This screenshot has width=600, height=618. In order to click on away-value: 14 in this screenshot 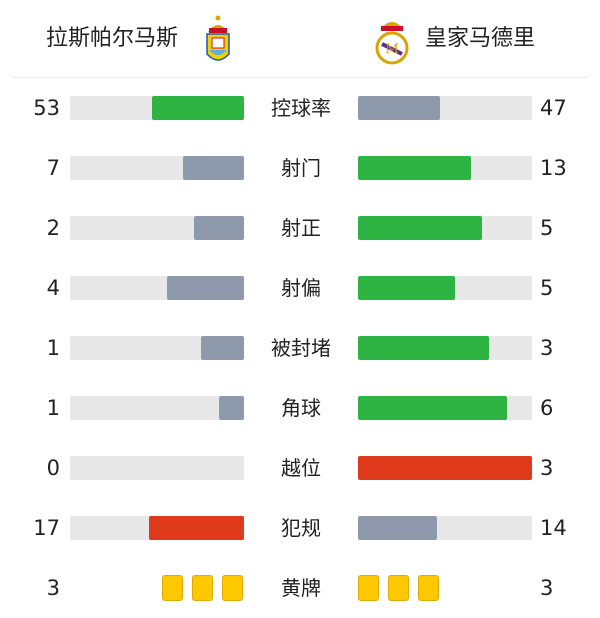, I will do `click(553, 528)`.